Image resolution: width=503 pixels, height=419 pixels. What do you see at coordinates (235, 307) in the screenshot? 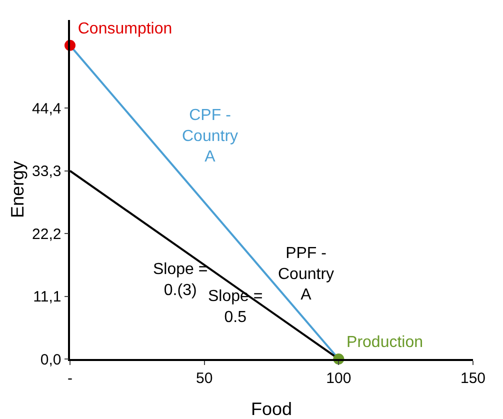
I see `annotation: Slope = 0.5` at bounding box center [235, 307].